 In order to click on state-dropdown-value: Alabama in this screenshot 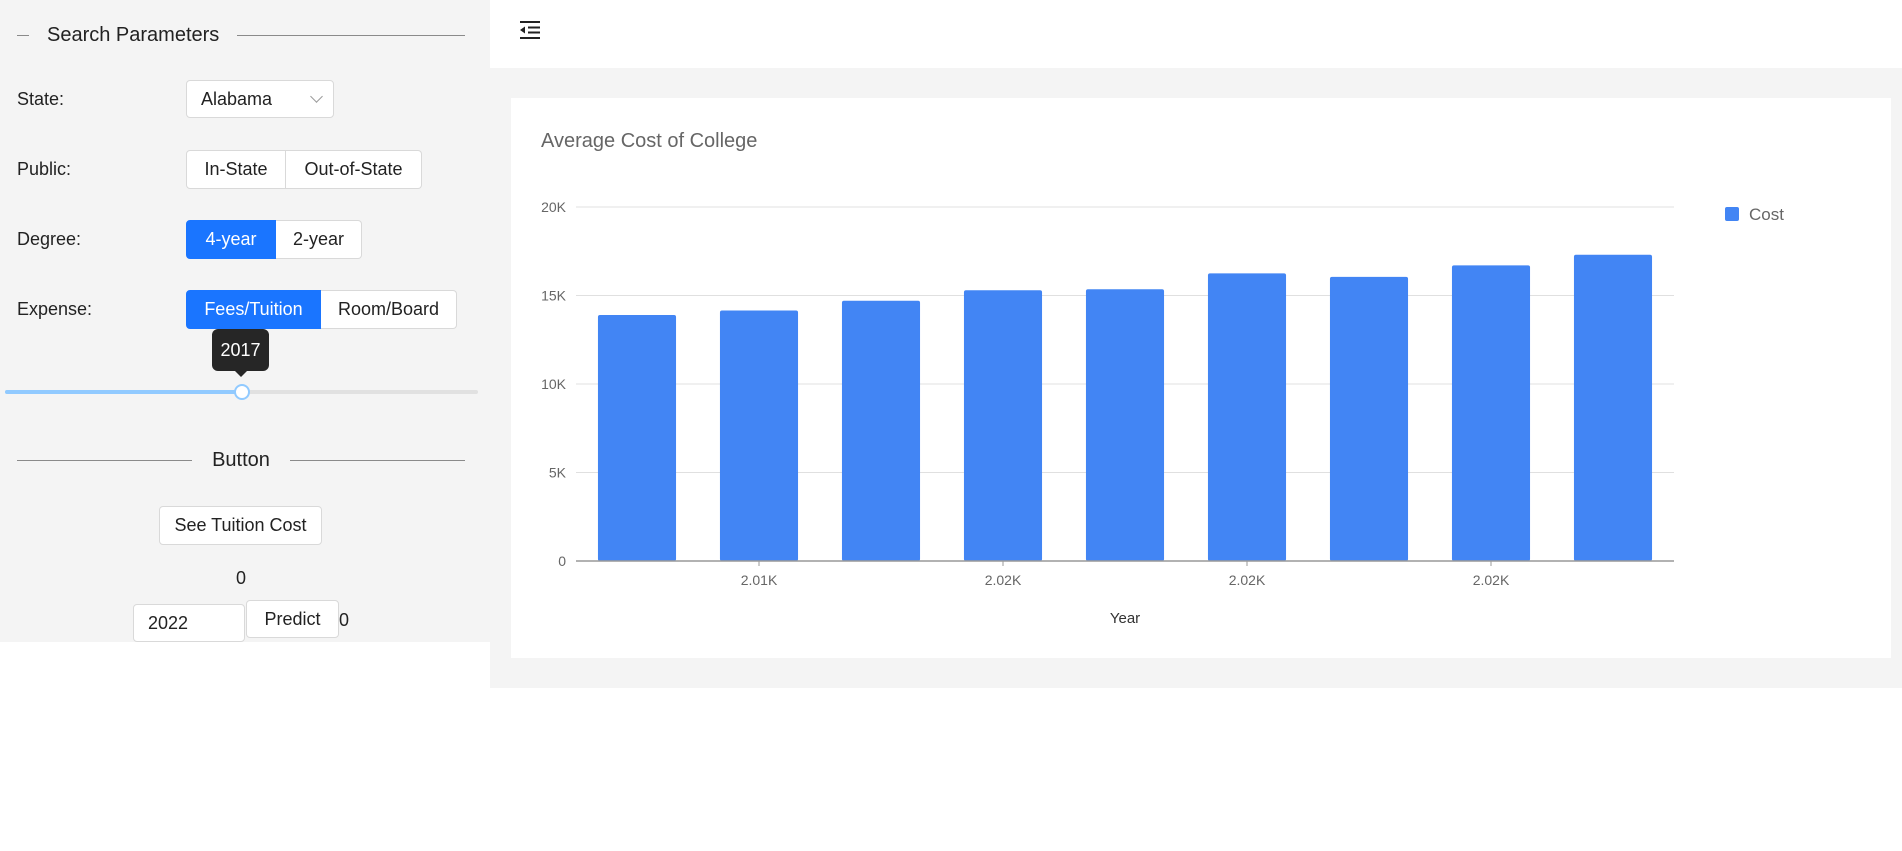, I will do `click(237, 98)`.